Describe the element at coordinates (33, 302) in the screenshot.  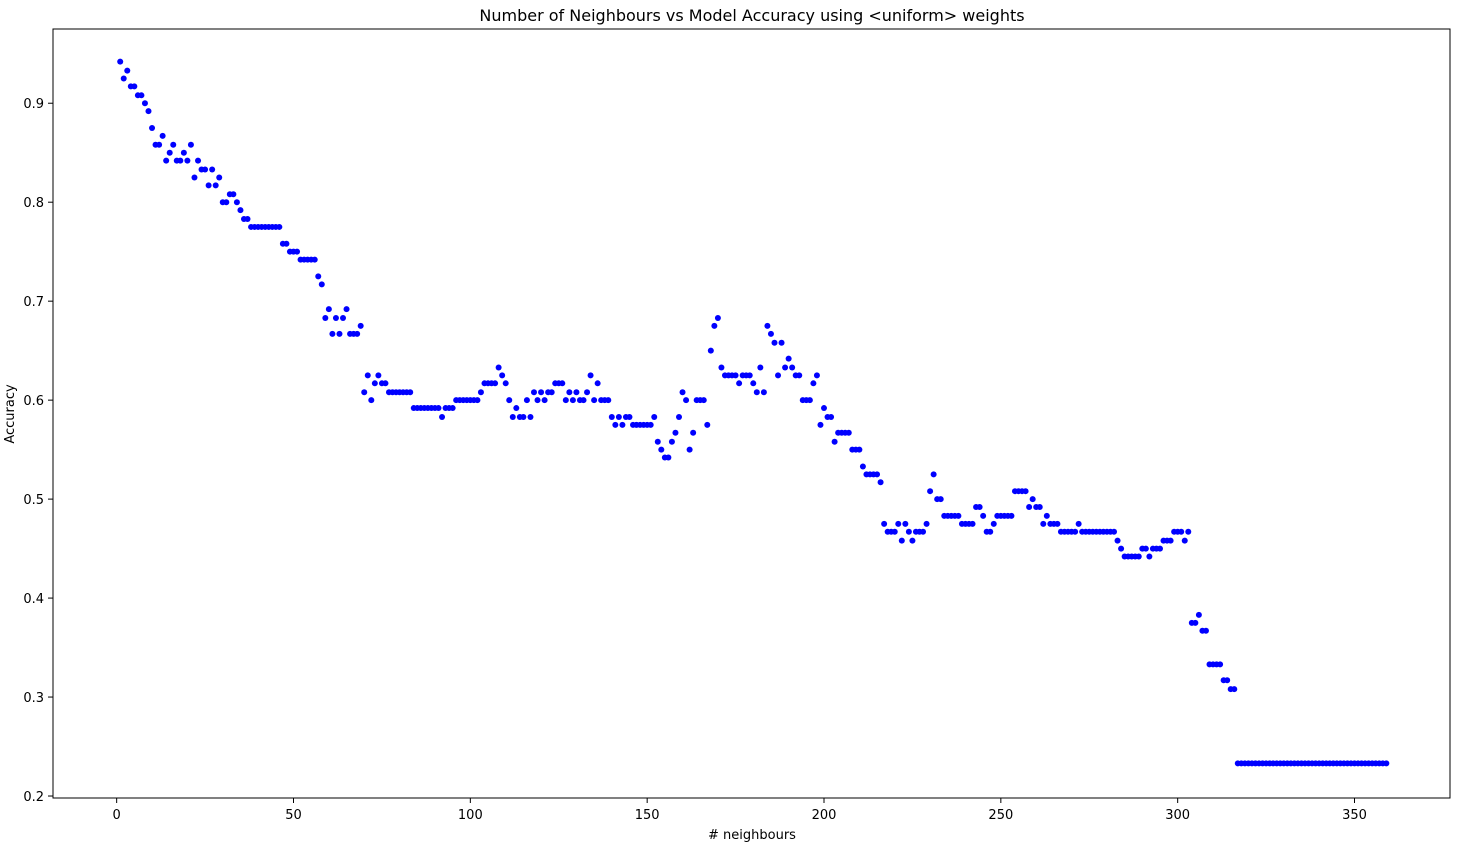
I see `y-tick-label: 0.7` at that location.